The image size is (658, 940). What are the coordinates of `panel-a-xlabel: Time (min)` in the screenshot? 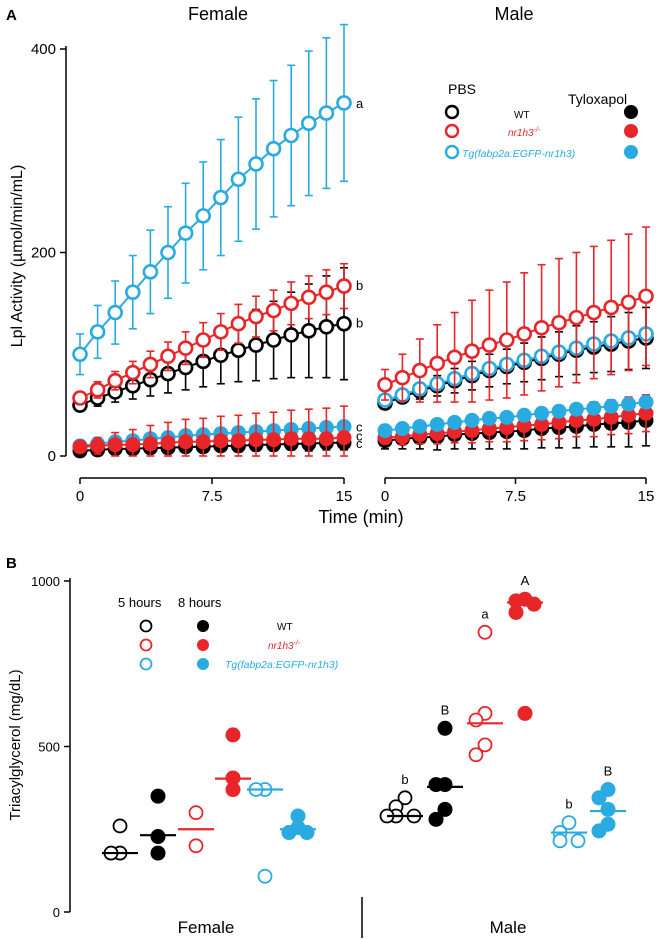 It's located at (360, 517).